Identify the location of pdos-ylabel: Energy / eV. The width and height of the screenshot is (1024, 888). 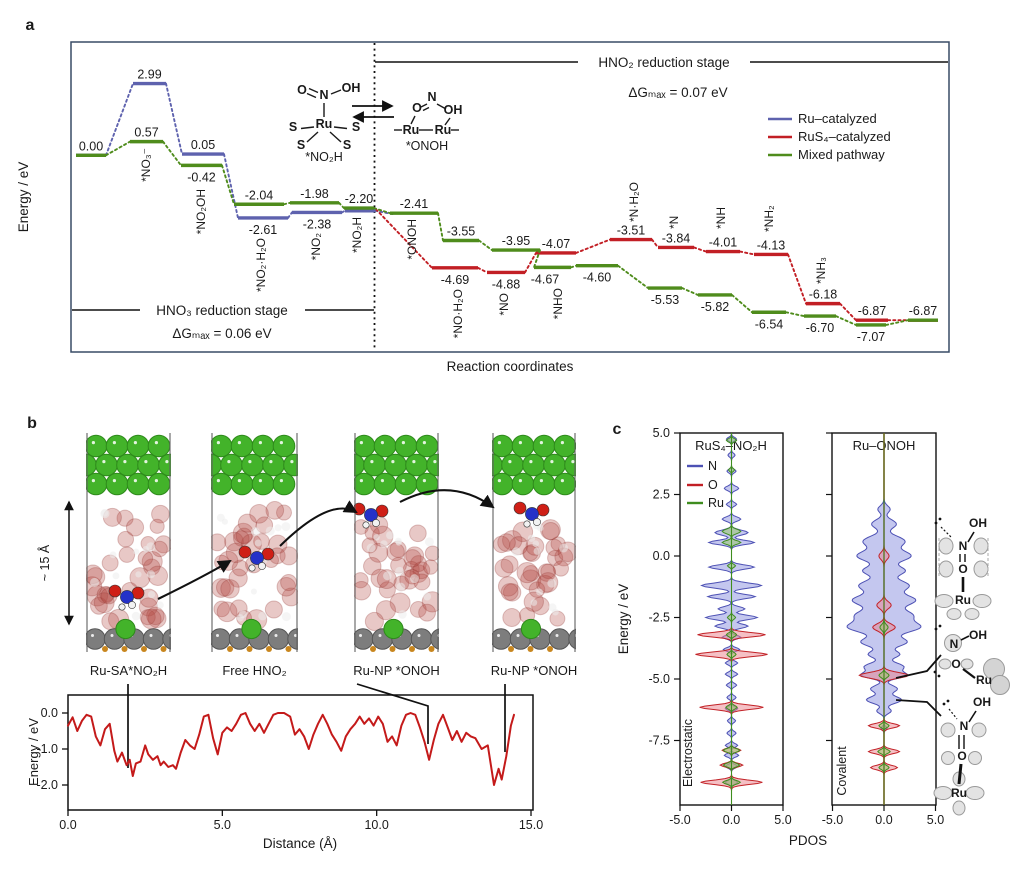
(623, 619).